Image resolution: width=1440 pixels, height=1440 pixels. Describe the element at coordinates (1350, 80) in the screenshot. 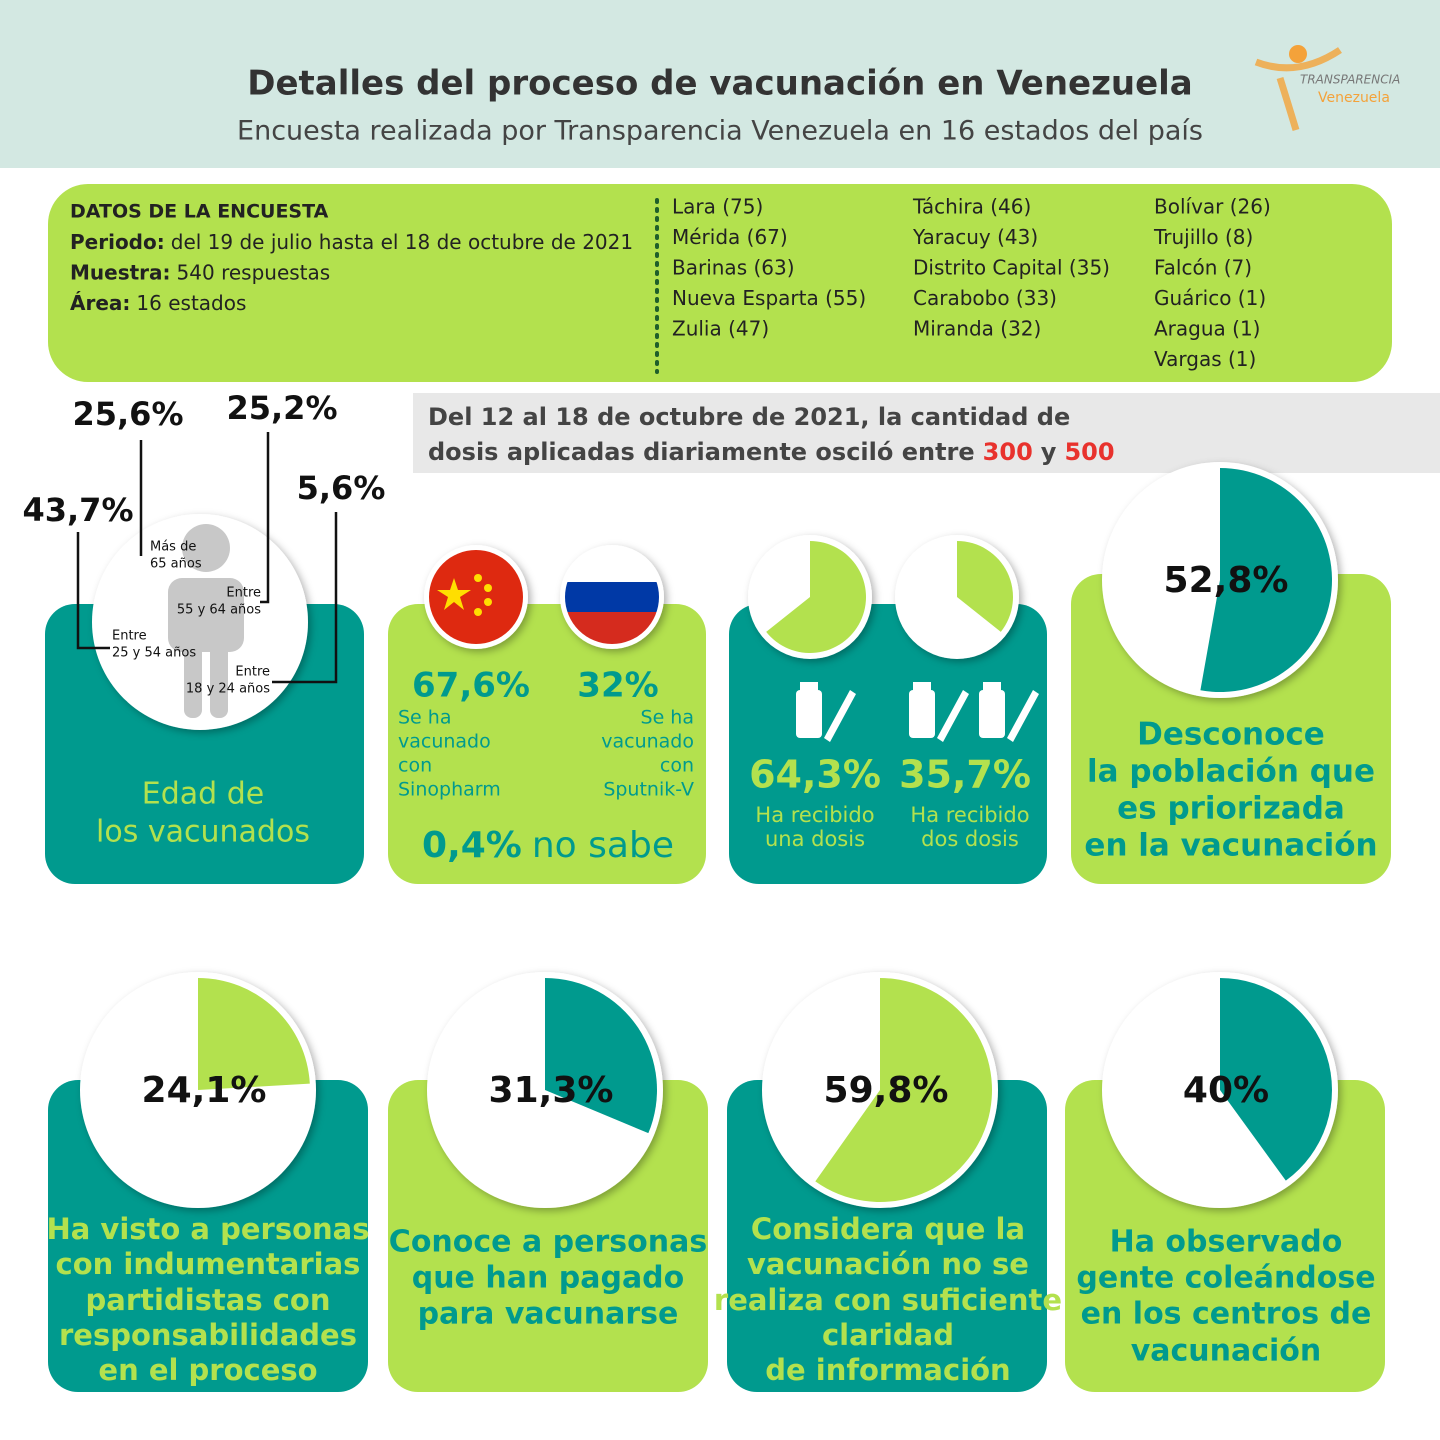

I see `logo-text: TRANSPARENCIA` at that location.